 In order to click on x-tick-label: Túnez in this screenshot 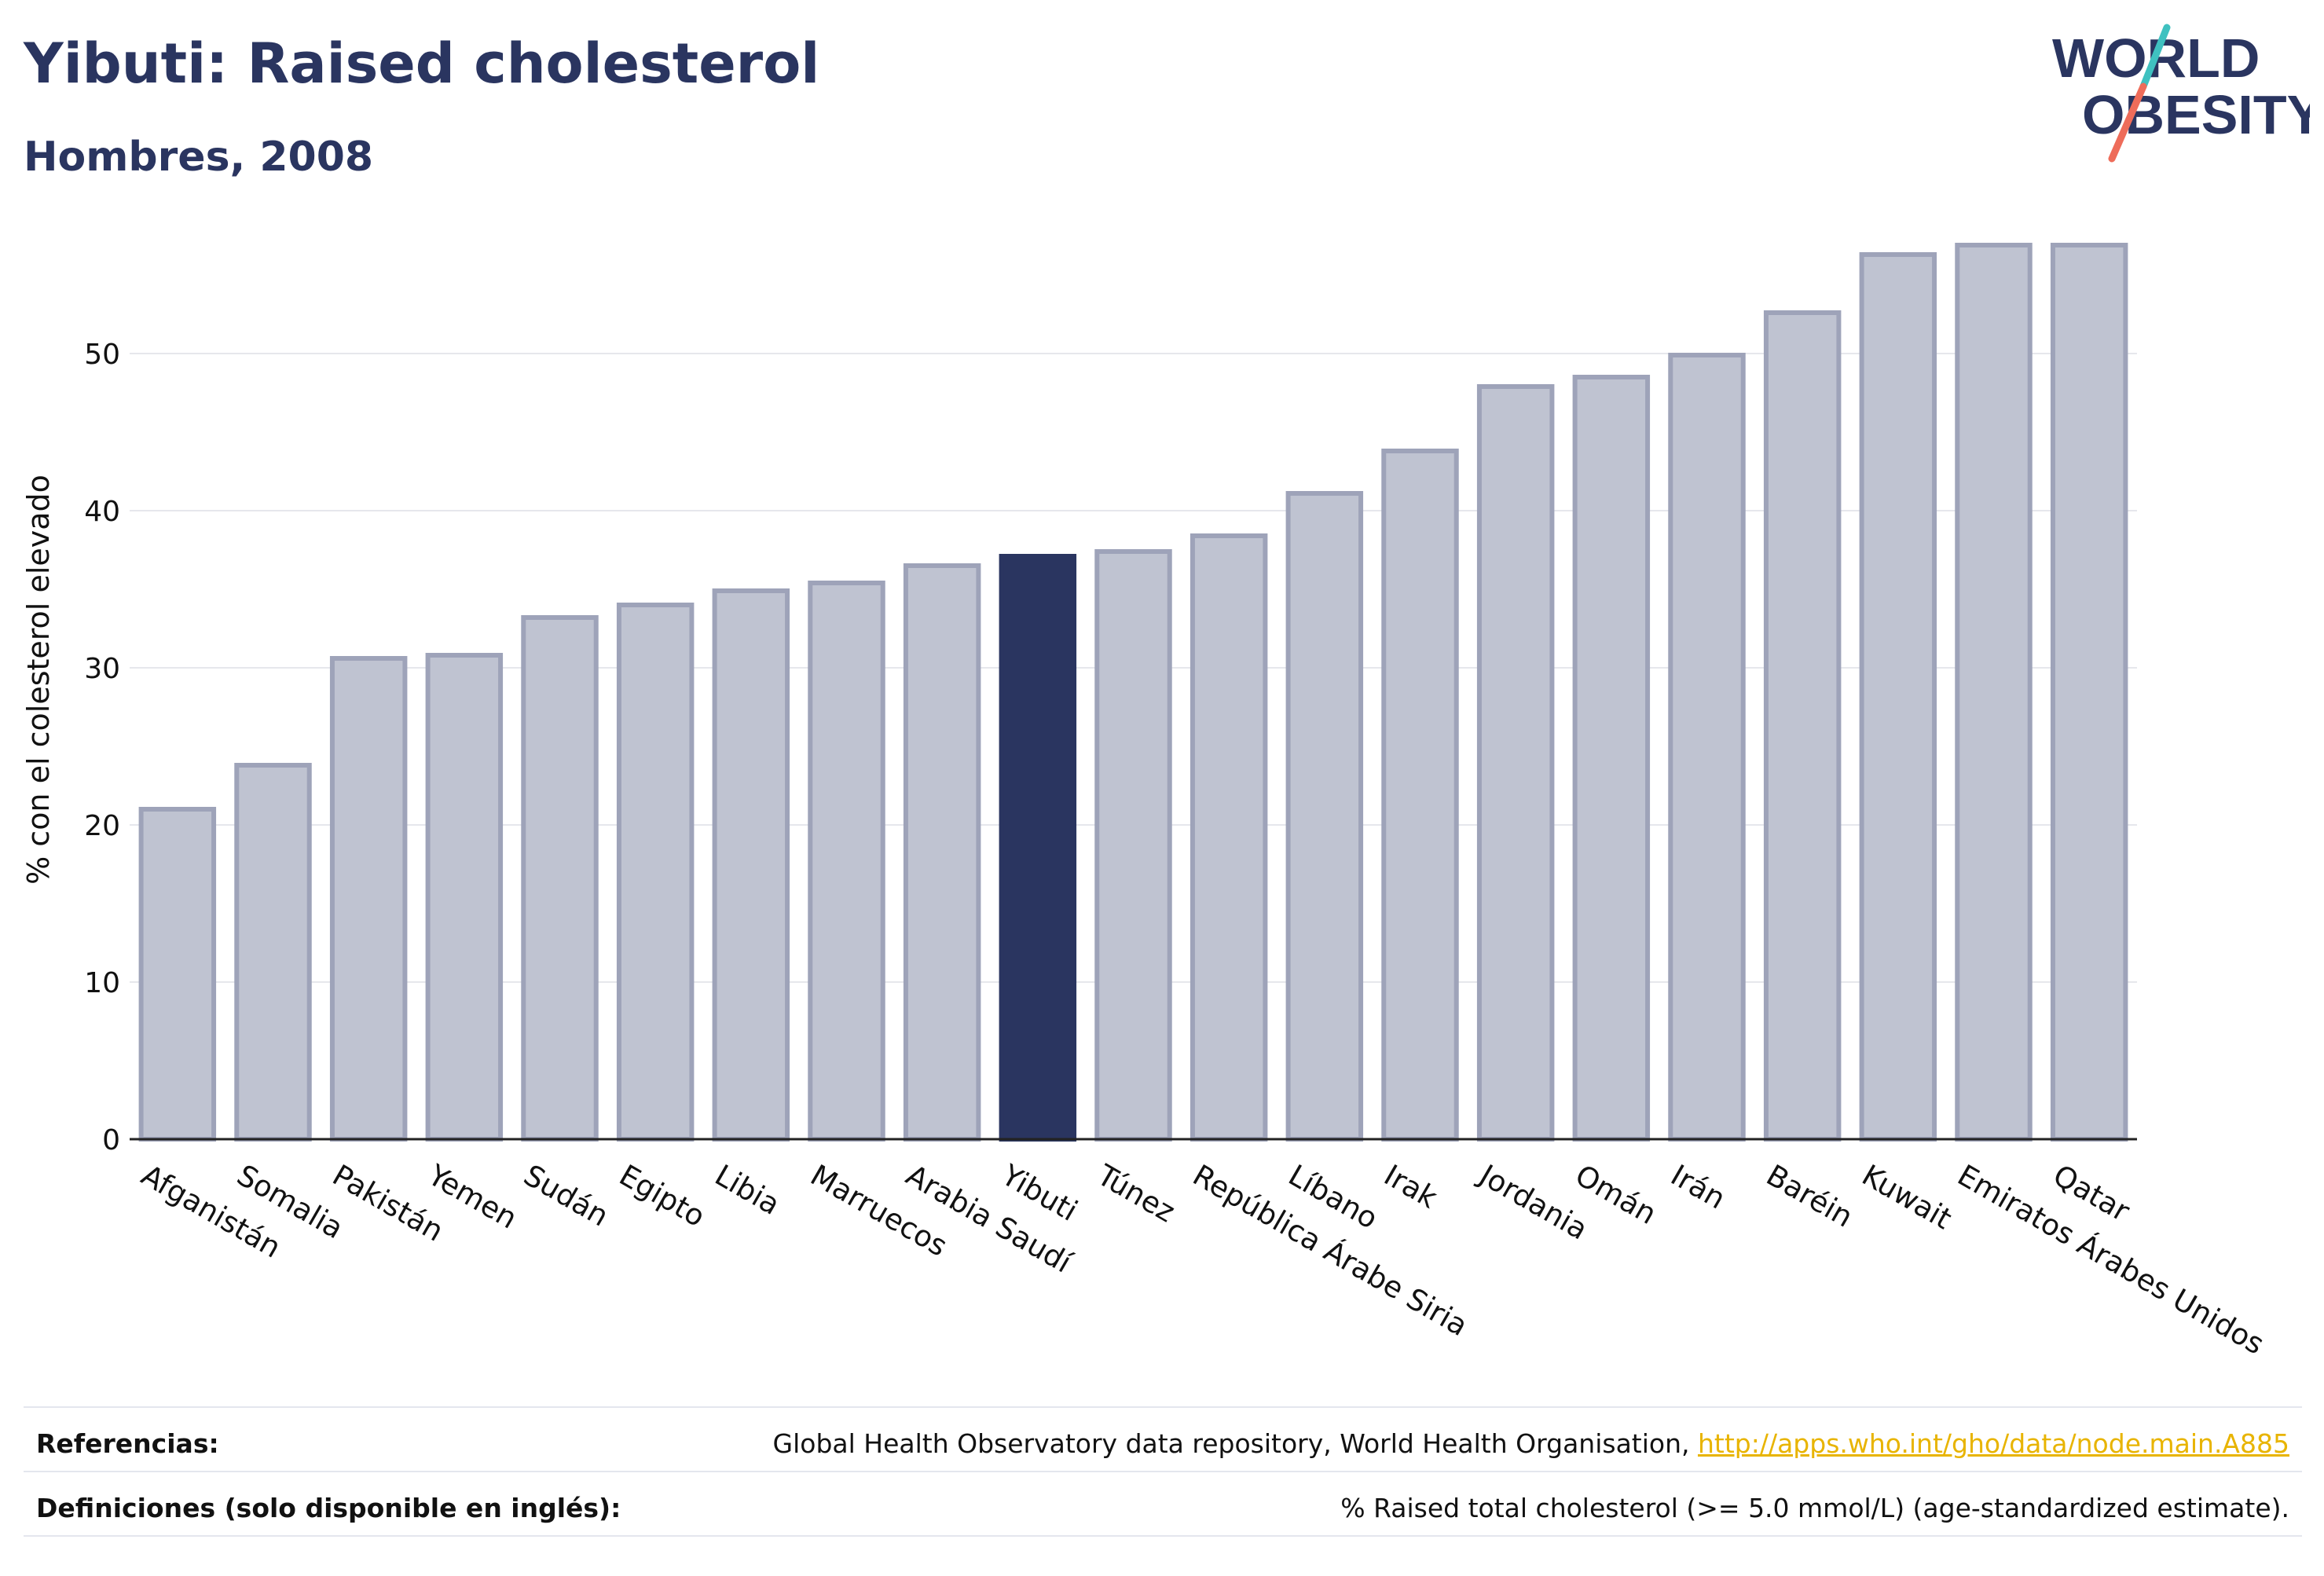, I will do `click(1136, 1194)`.